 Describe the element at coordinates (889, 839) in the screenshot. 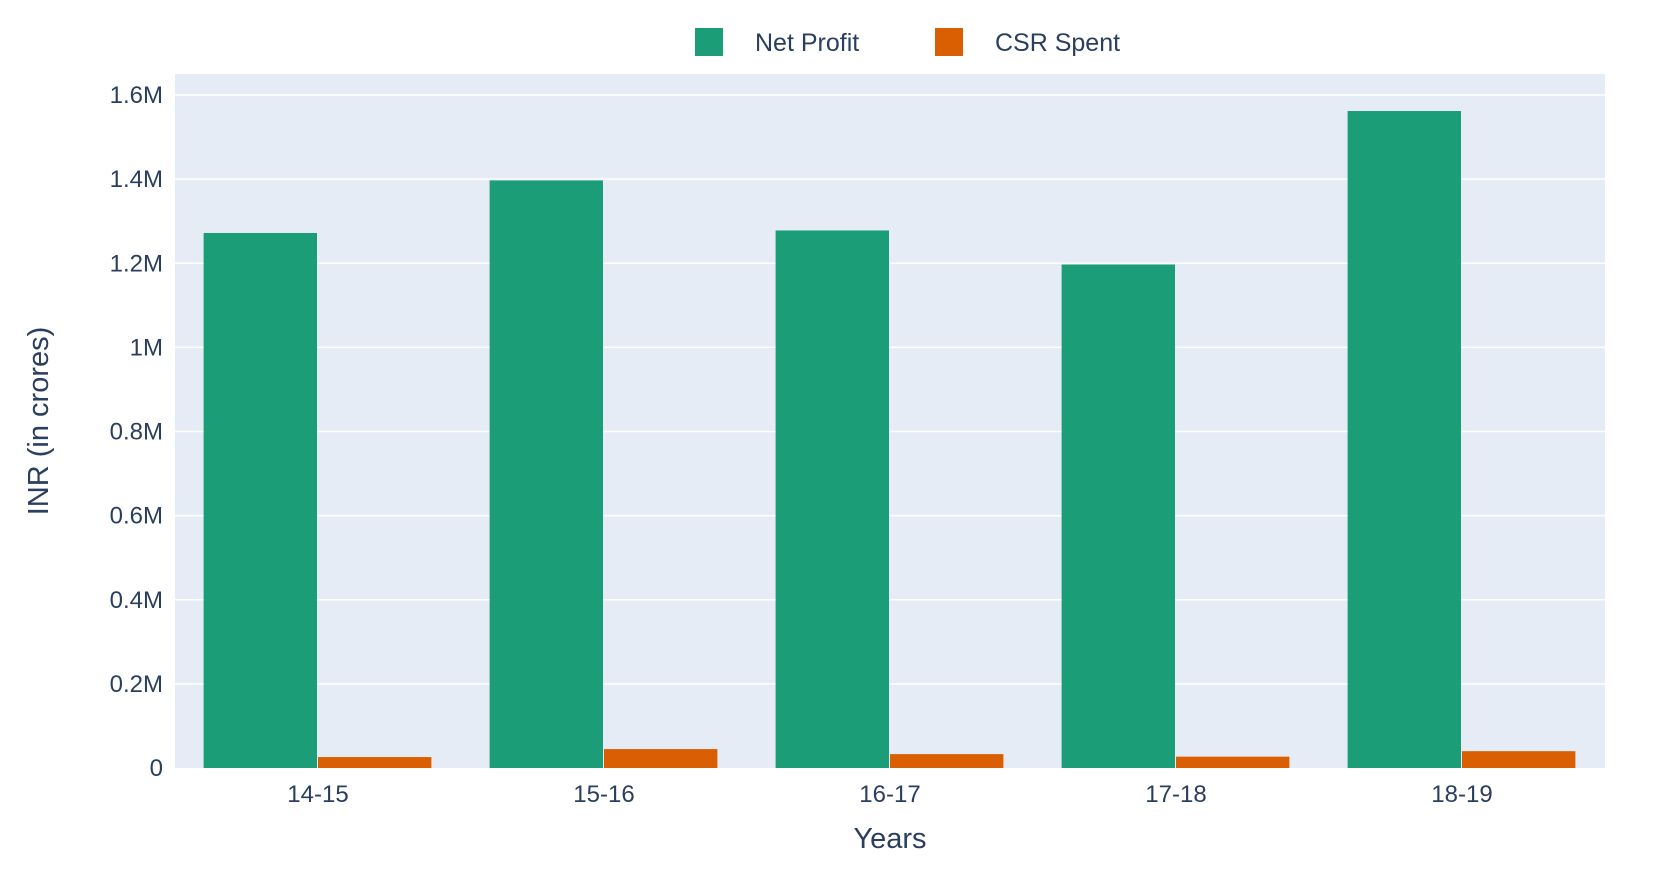

I see `x-axis-title: Years` at that location.